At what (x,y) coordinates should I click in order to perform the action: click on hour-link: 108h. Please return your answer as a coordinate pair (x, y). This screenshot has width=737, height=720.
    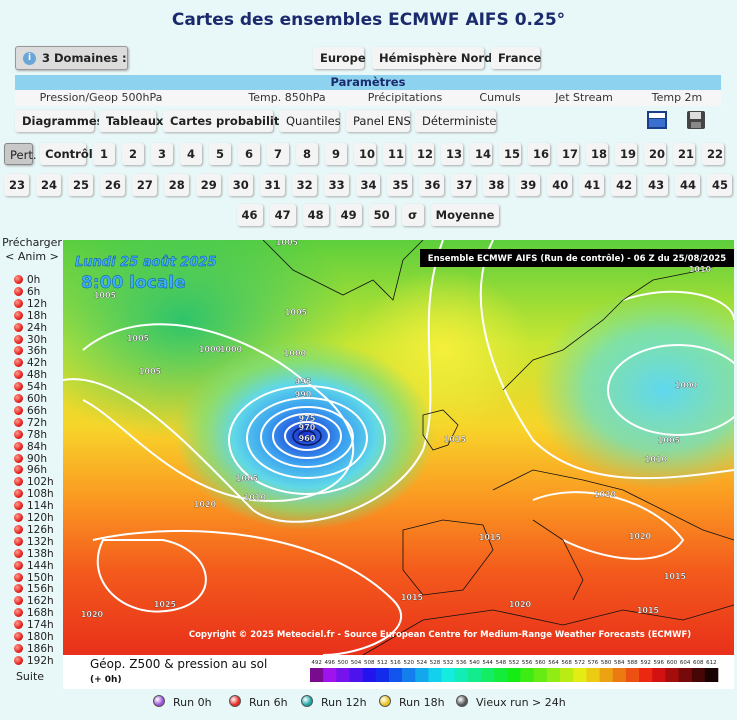
    Looking at the image, I should click on (34, 494).